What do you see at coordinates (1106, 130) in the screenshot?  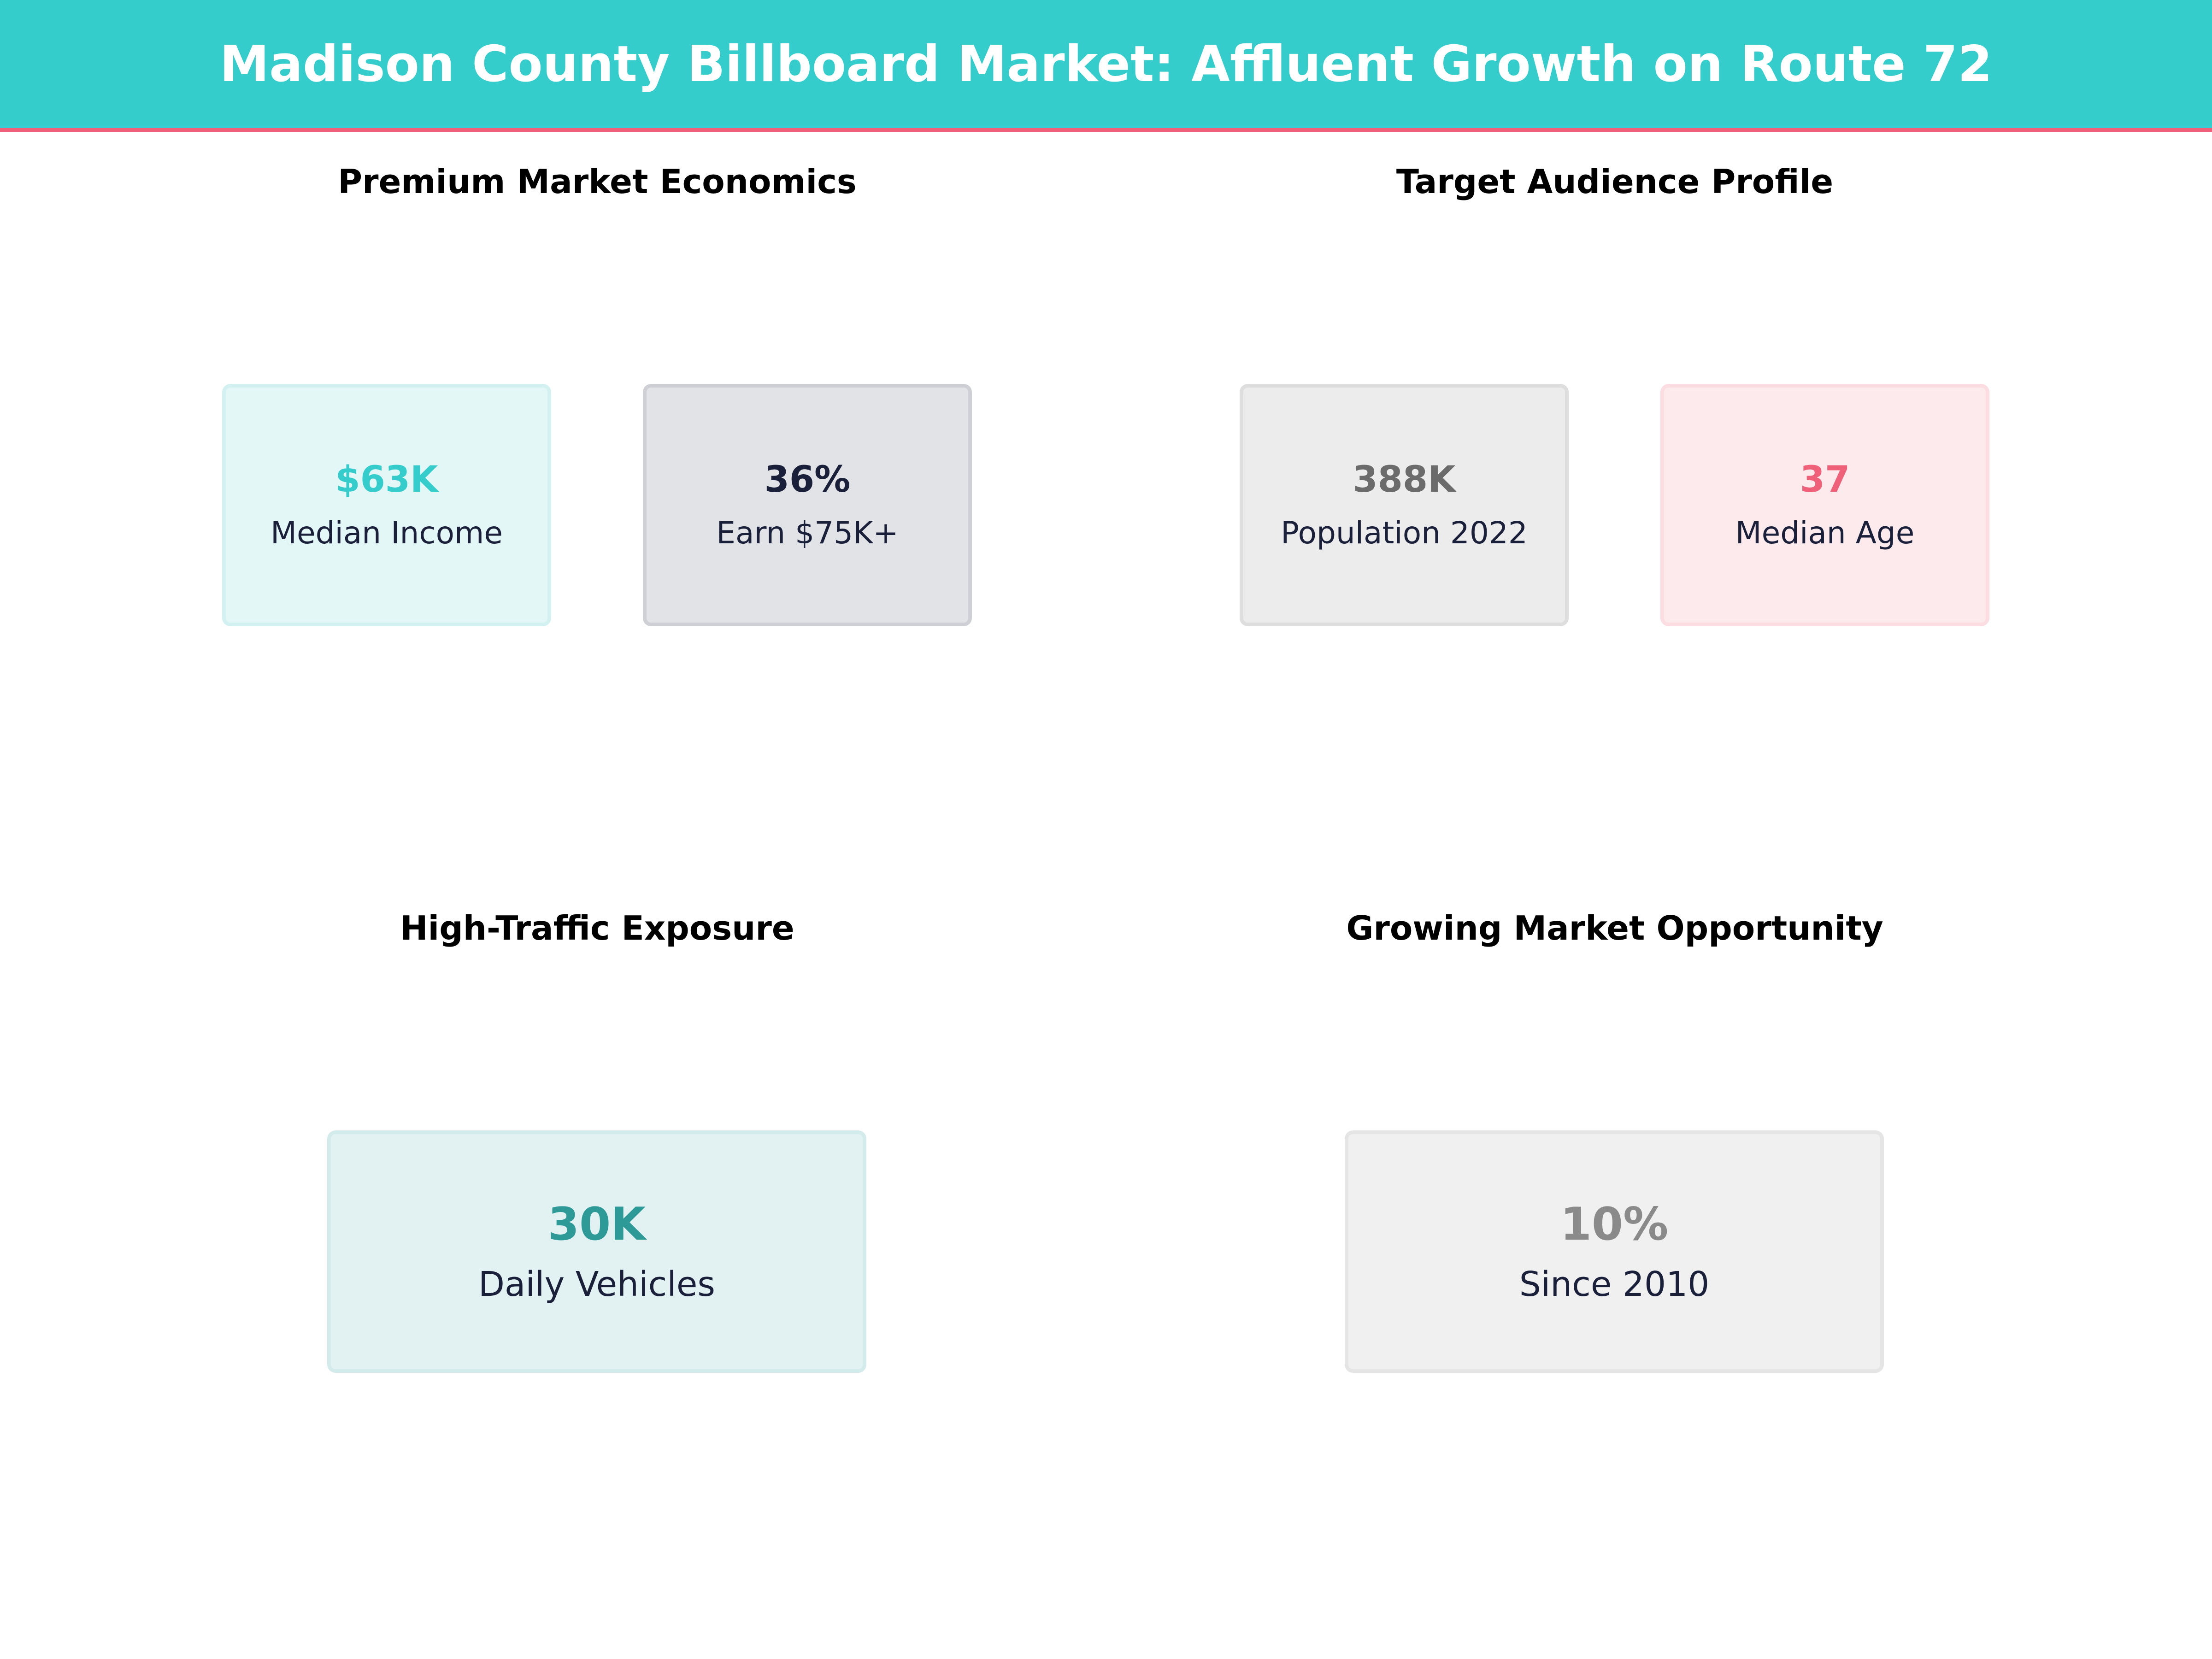 I see `header-accent-line` at bounding box center [1106, 130].